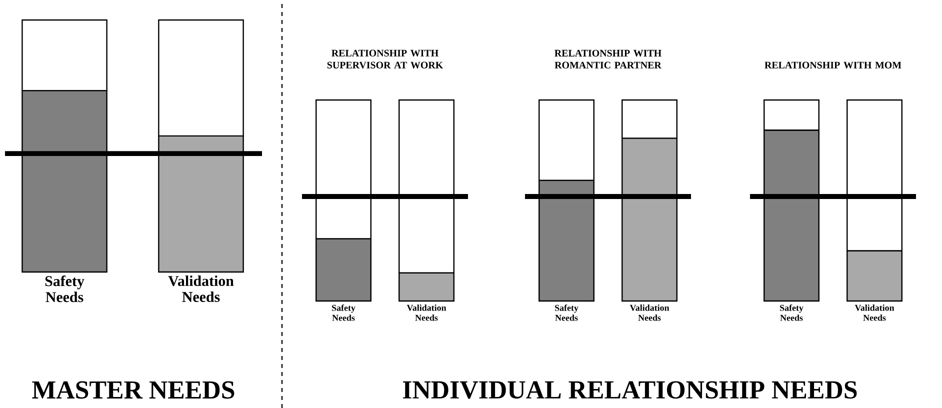  Describe the element at coordinates (833, 65) in the screenshot. I see `chart-title: RELATIONSHIP WITH MOM` at that location.